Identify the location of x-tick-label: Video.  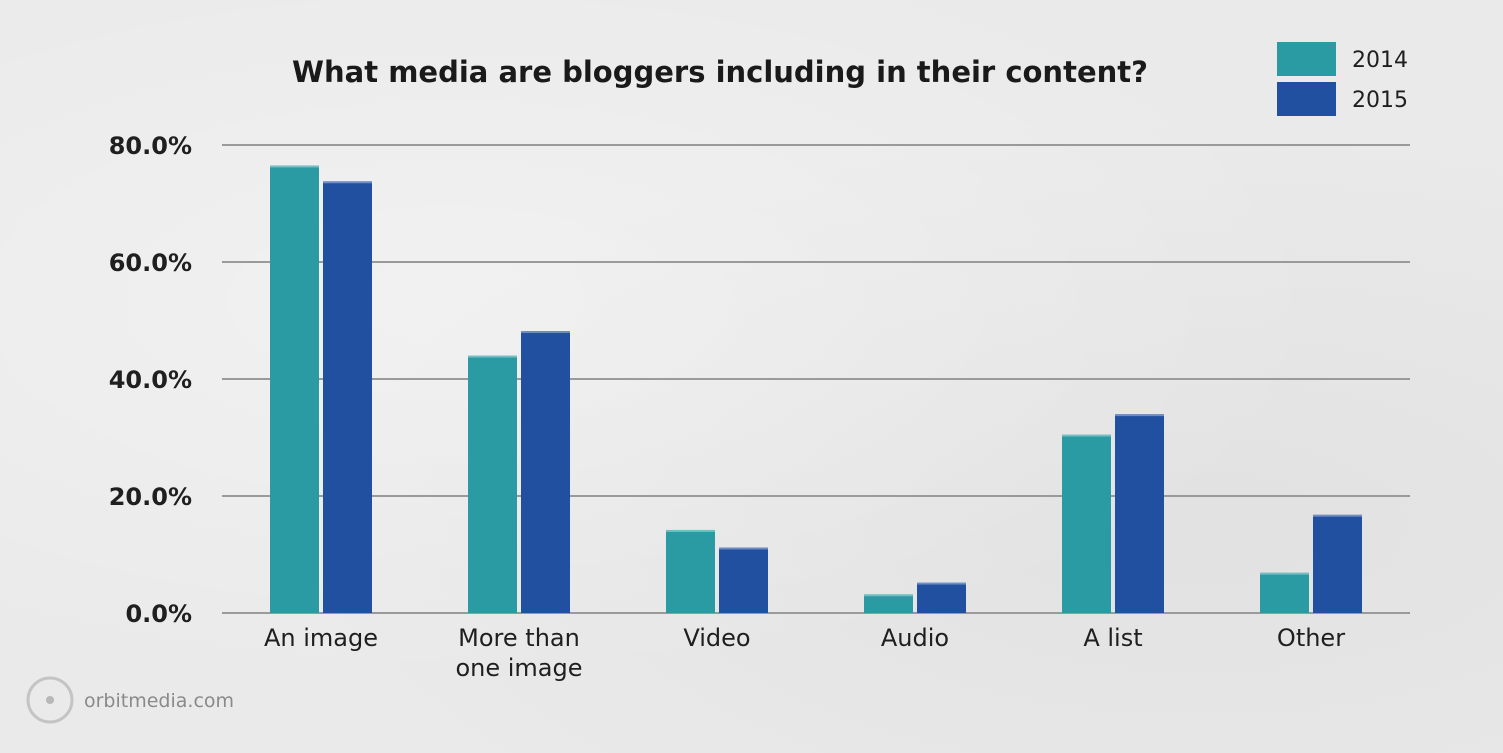
(716, 638).